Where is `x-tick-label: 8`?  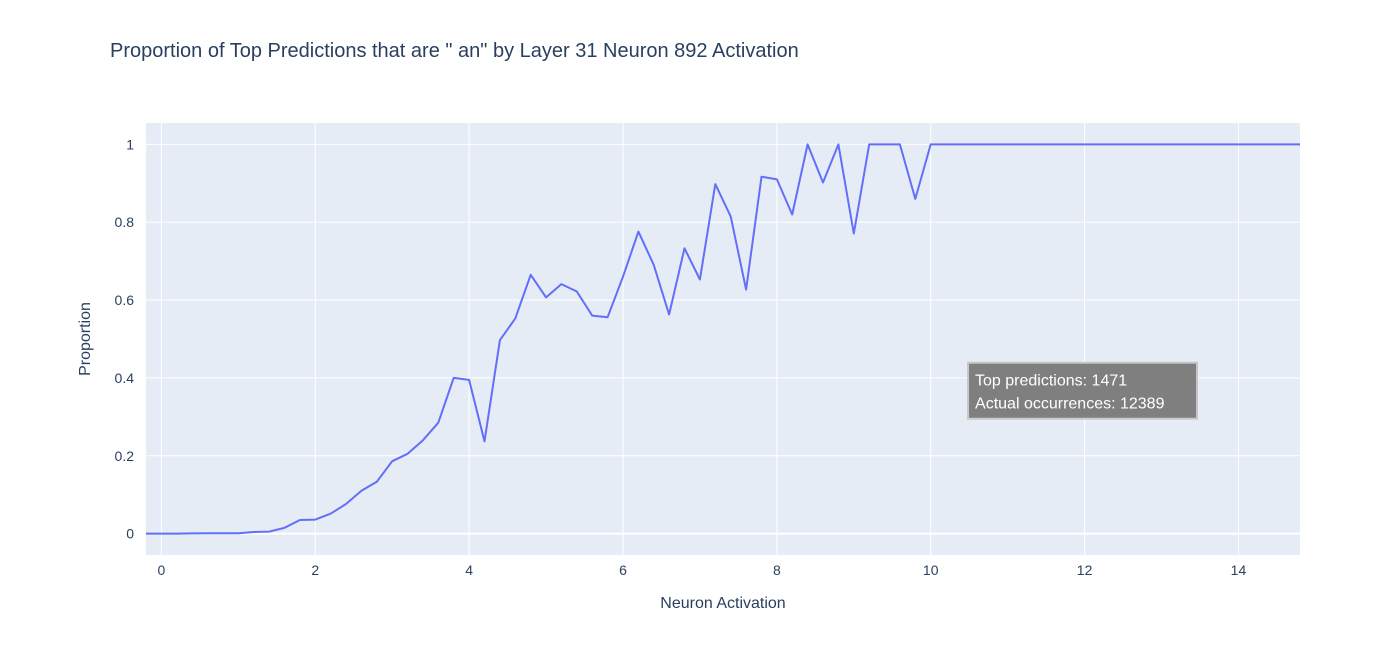 x-tick-label: 8 is located at coordinates (777, 570).